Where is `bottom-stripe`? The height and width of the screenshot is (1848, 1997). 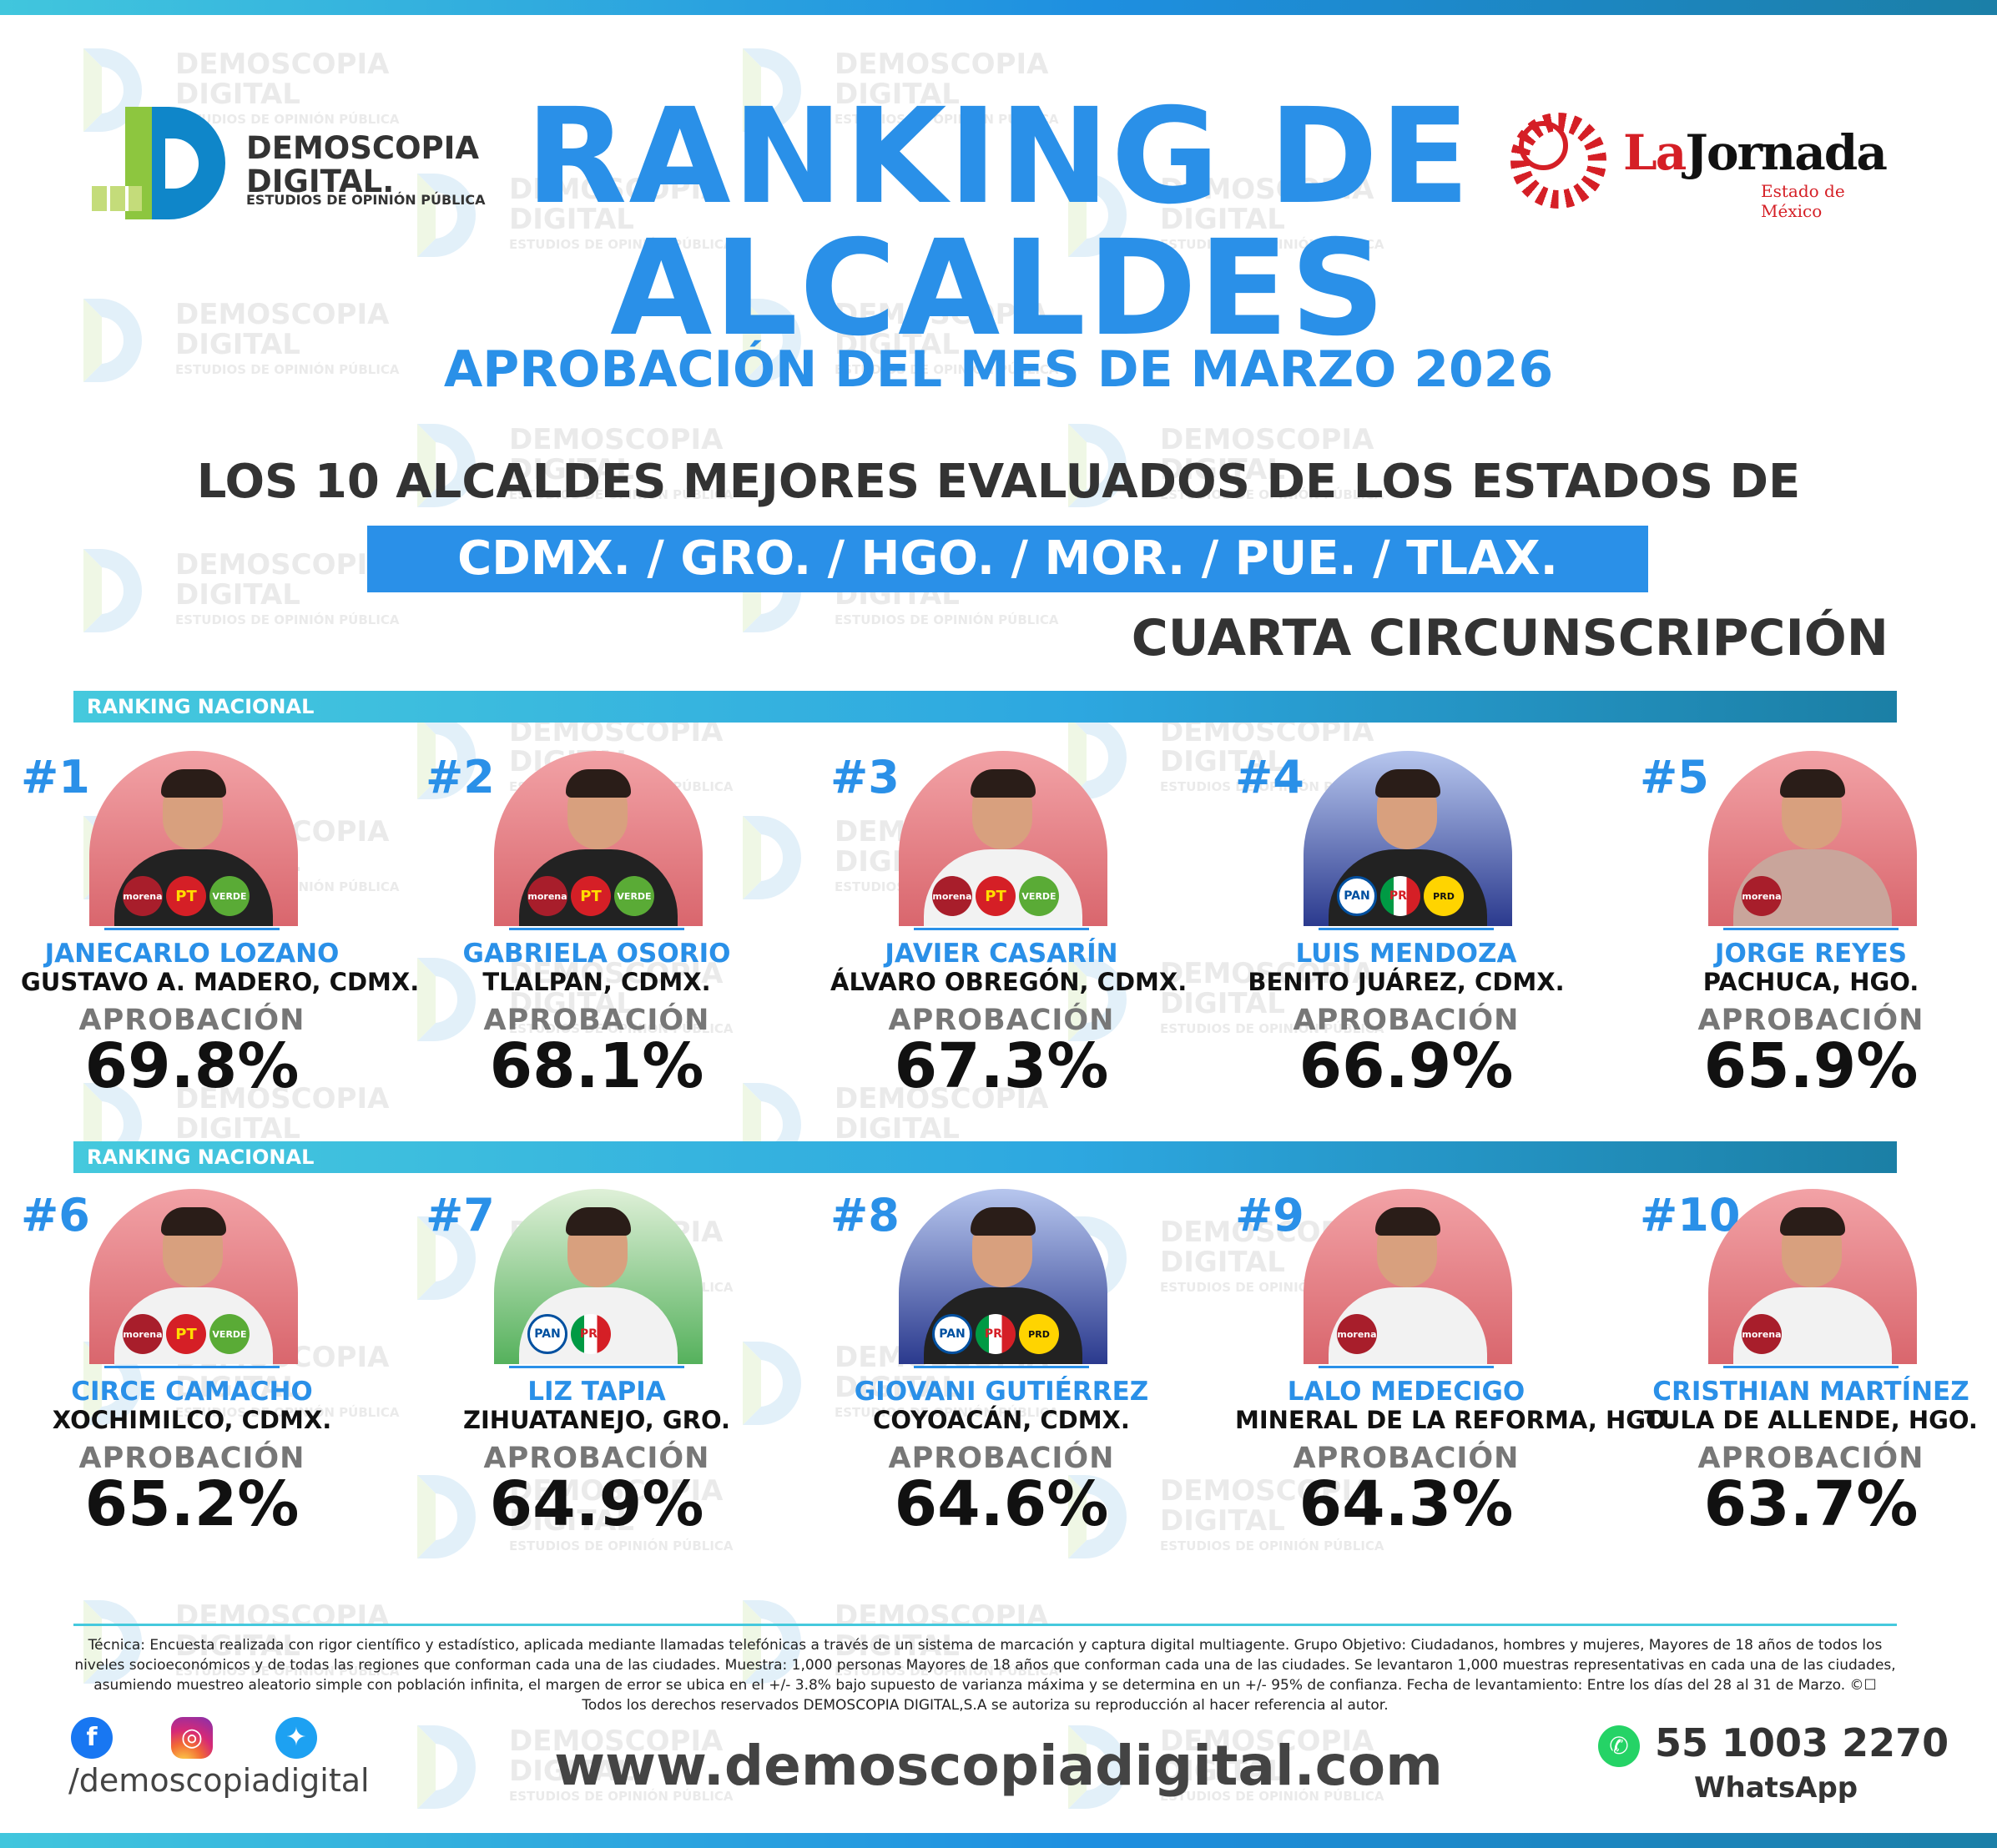
bottom-stripe is located at coordinates (998, 1840).